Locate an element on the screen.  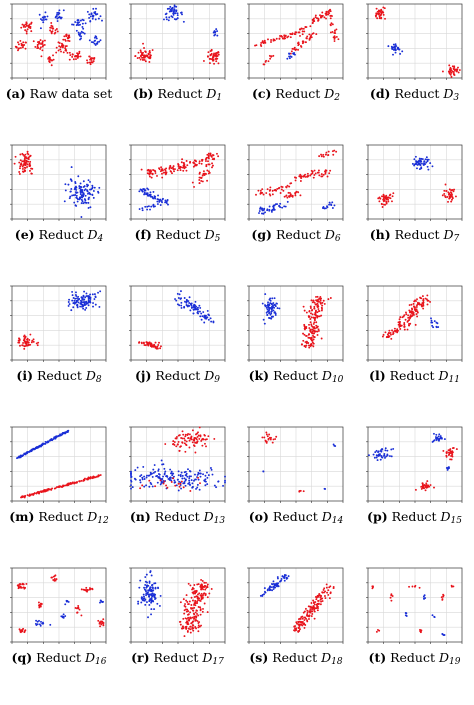
panel-variable: D is located at coordinates (211, 93).